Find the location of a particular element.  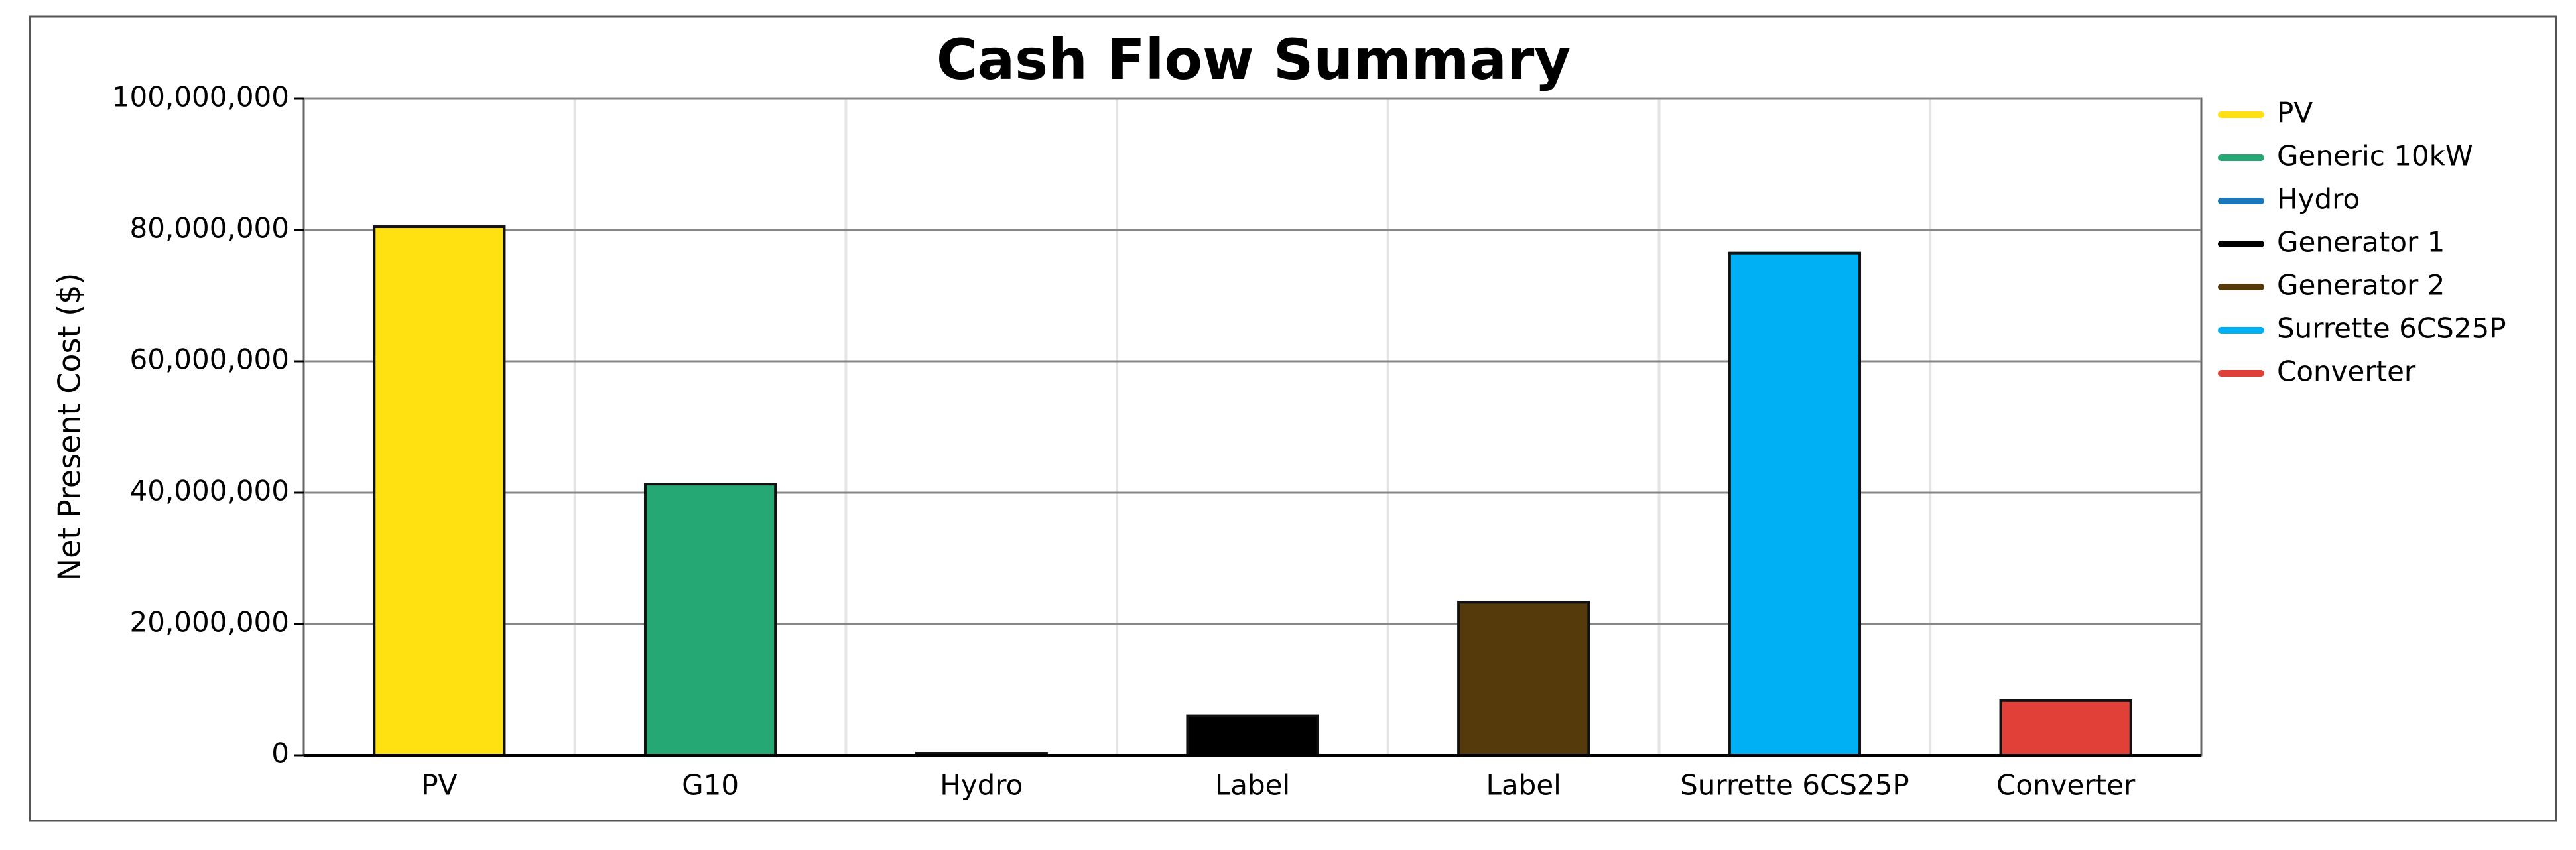

x-tick-label: PV is located at coordinates (439, 786).